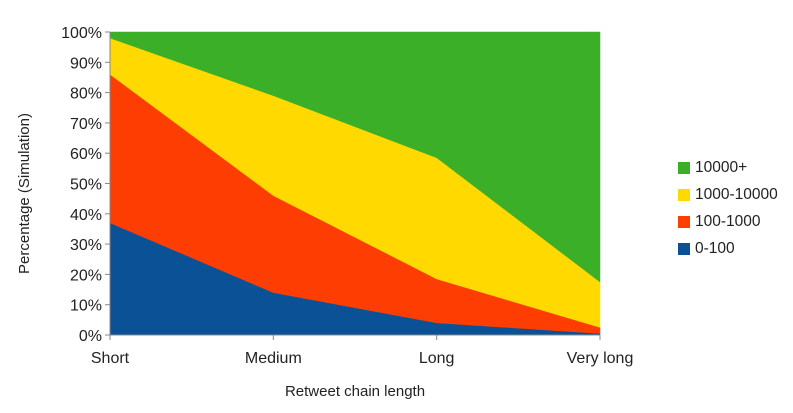 The image size is (793, 413). I want to click on legend-item: 0-100, so click(728, 248).